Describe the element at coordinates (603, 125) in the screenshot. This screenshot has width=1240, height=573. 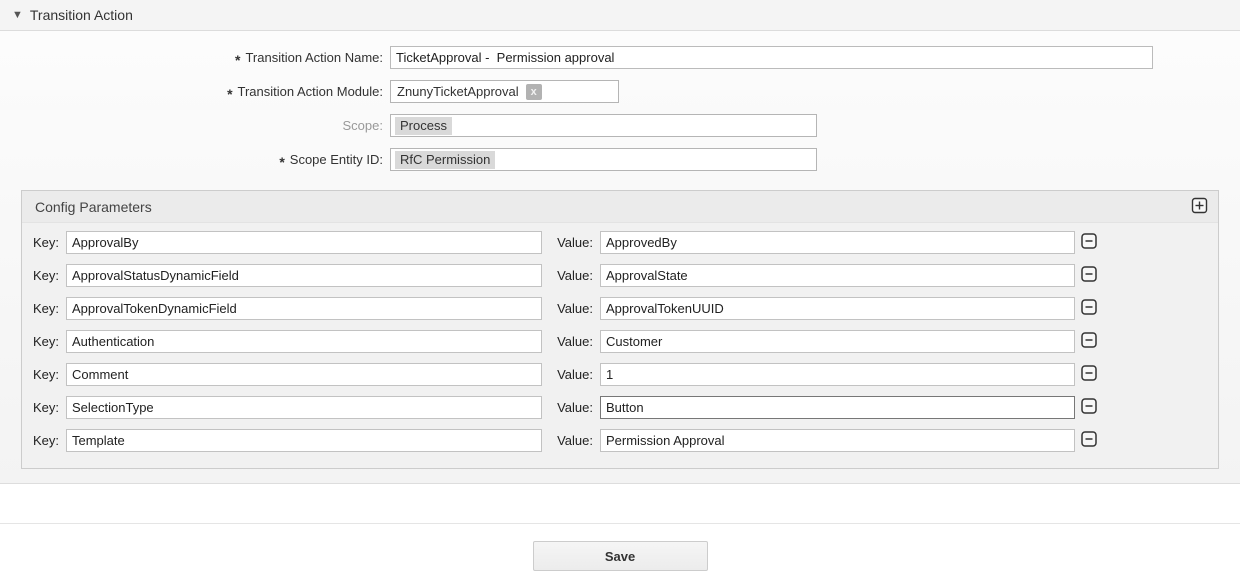
I see `scope-select: Process` at that location.